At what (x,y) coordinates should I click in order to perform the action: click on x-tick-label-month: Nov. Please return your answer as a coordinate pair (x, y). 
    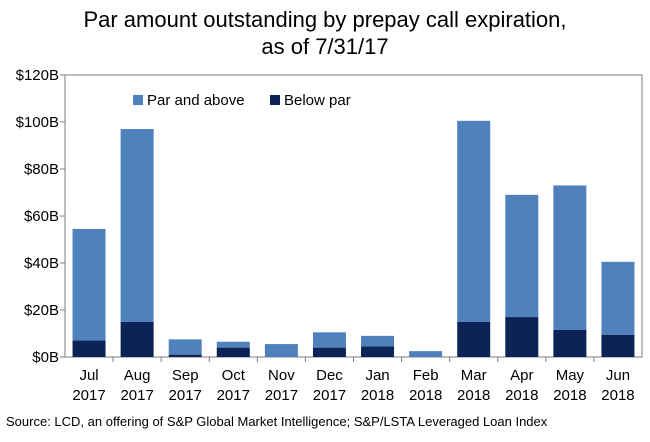
    Looking at the image, I should click on (281, 375).